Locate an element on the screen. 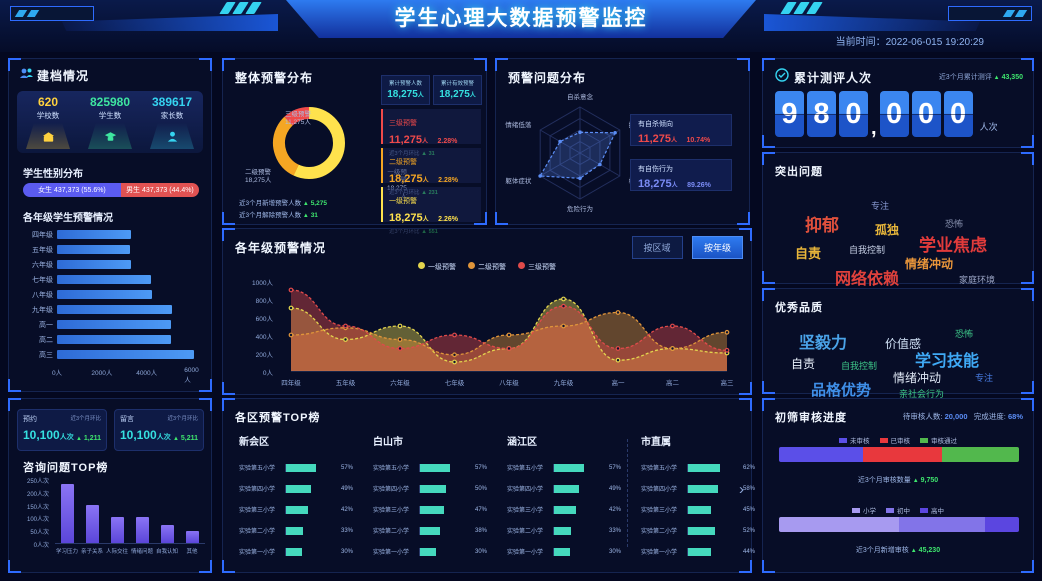  donut-svg is located at coordinates (309, 143).